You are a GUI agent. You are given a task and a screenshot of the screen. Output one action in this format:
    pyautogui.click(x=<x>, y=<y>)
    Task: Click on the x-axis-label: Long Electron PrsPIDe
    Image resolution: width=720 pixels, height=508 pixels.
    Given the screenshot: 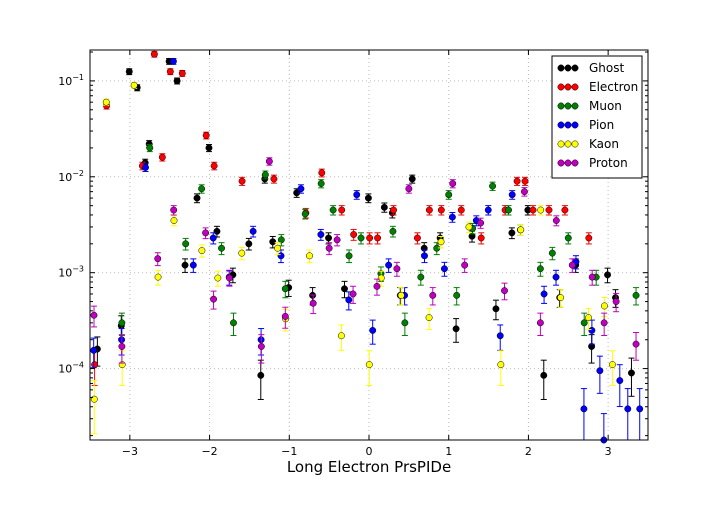 What is the action you would take?
    pyautogui.click(x=369, y=467)
    